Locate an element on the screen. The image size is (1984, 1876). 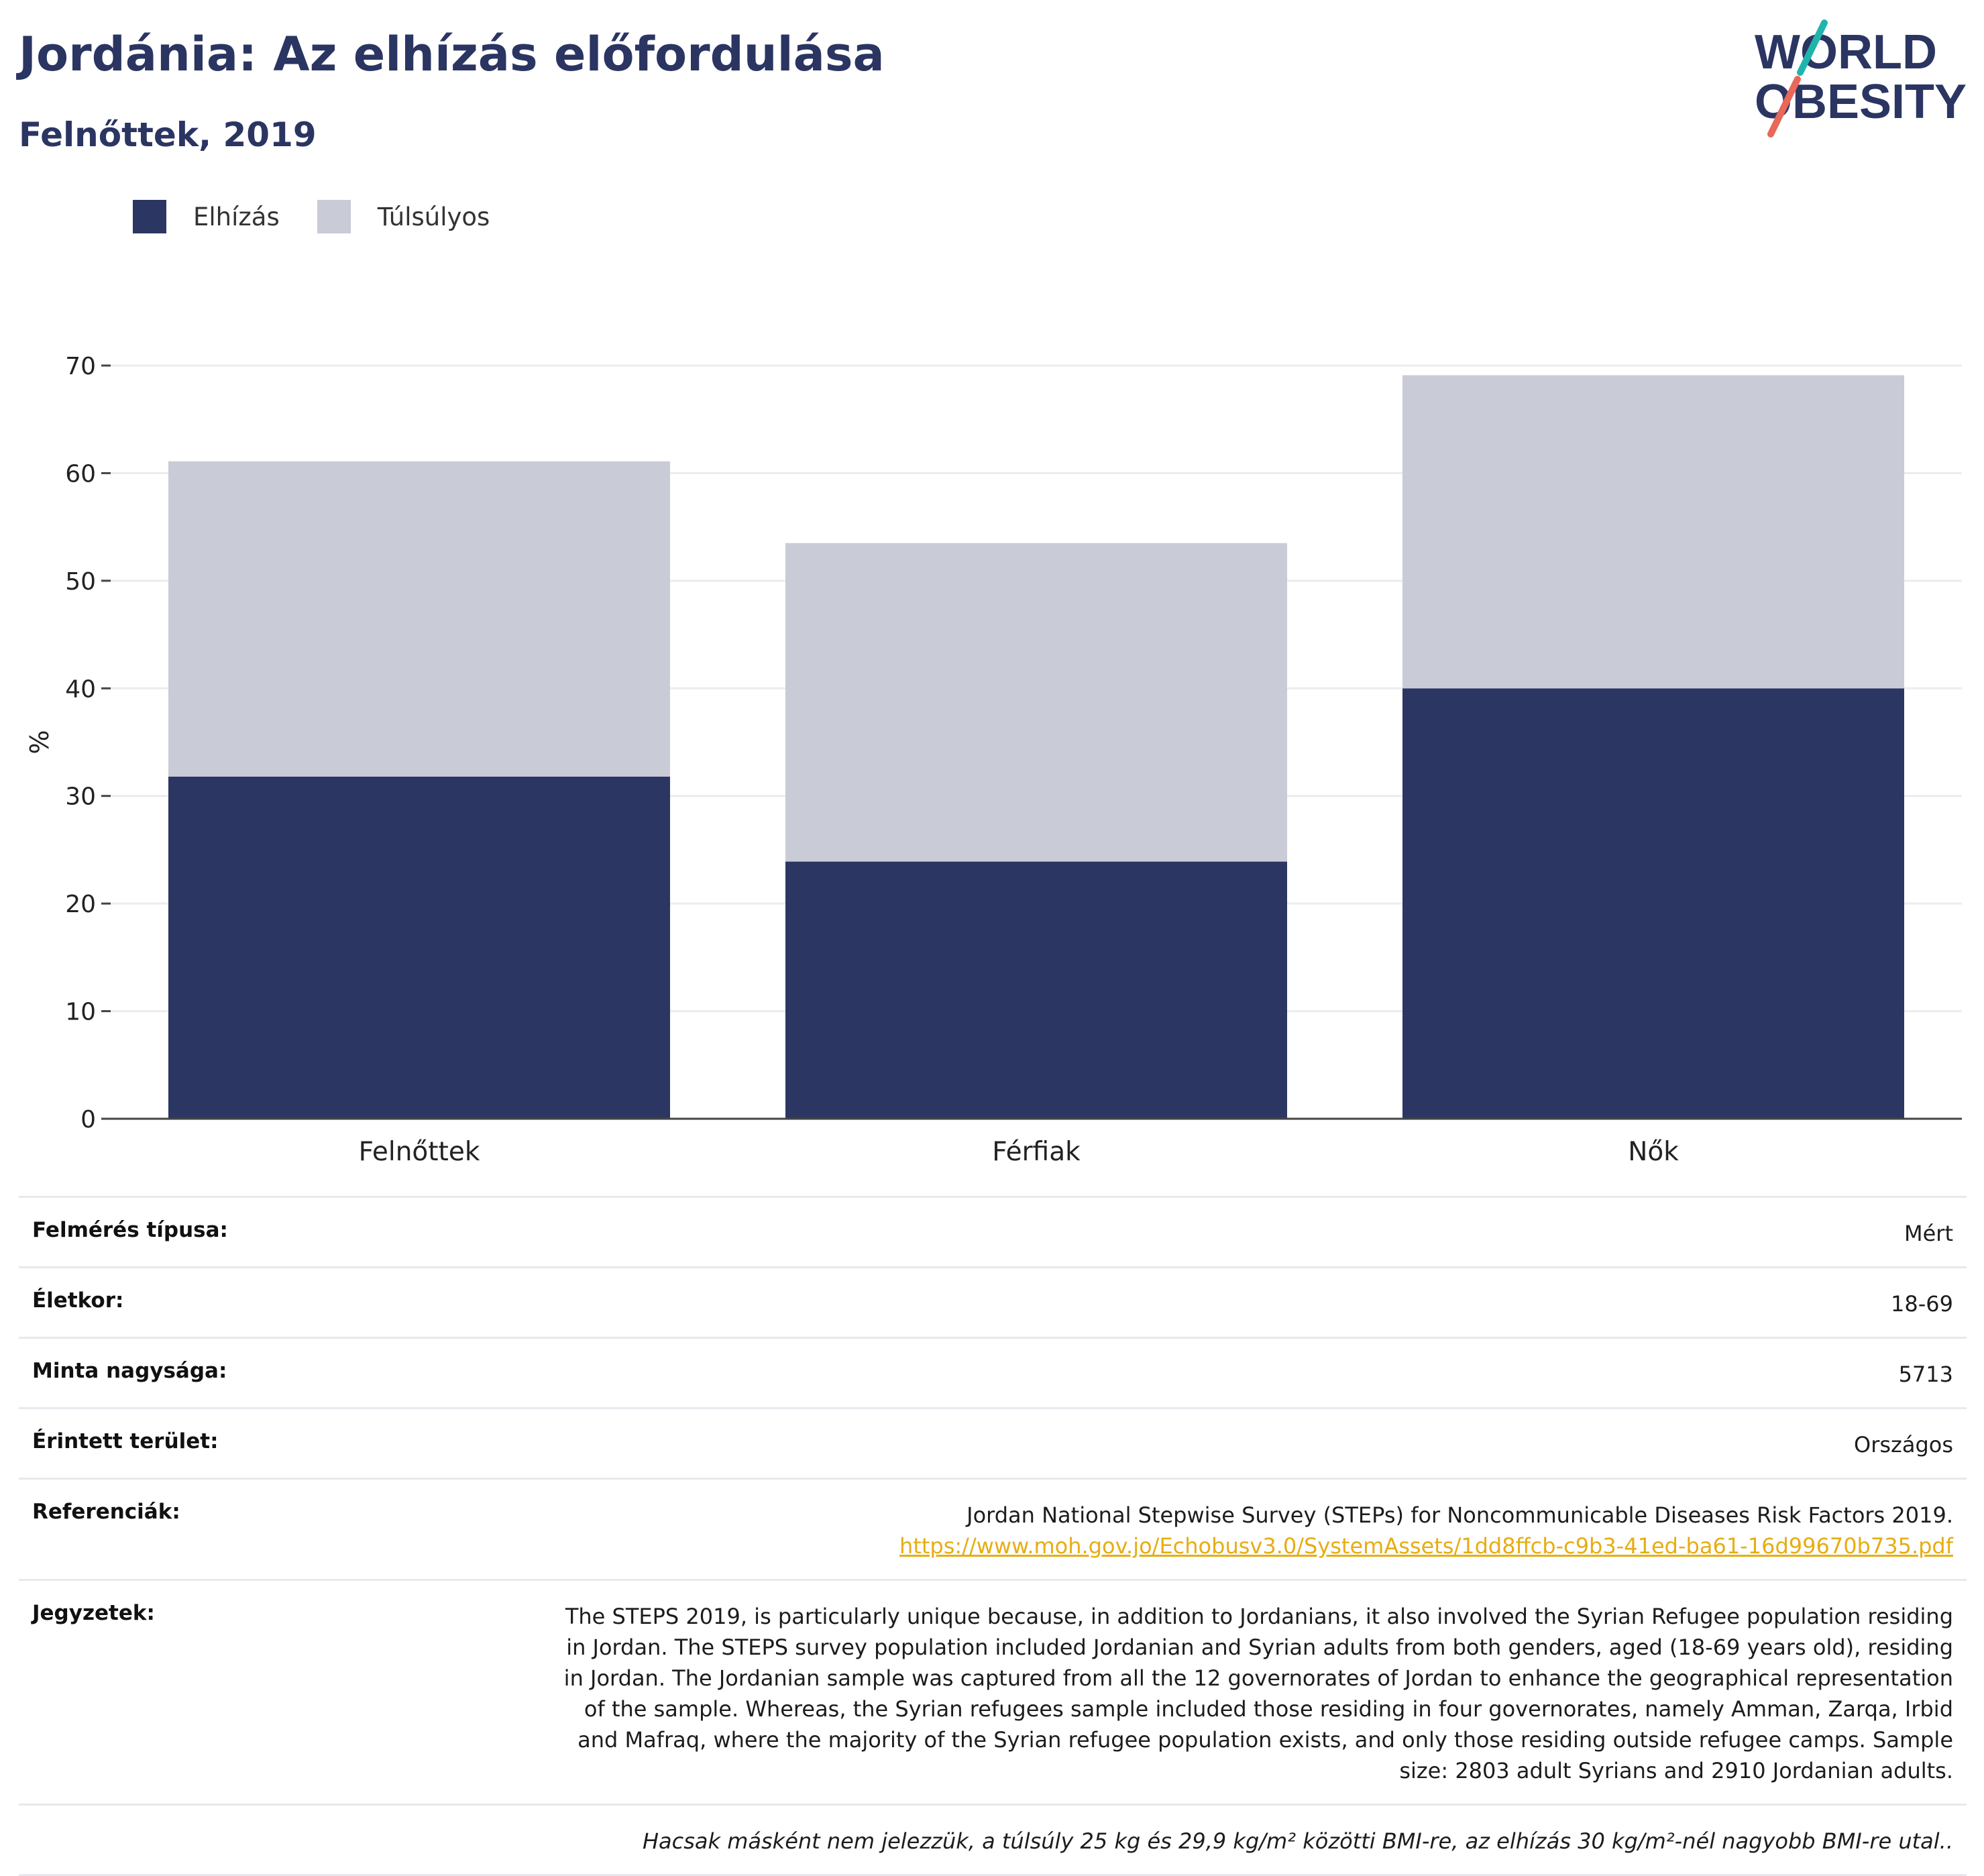
chart-subtitle: Felnőttek, 2019 is located at coordinates (168, 134).